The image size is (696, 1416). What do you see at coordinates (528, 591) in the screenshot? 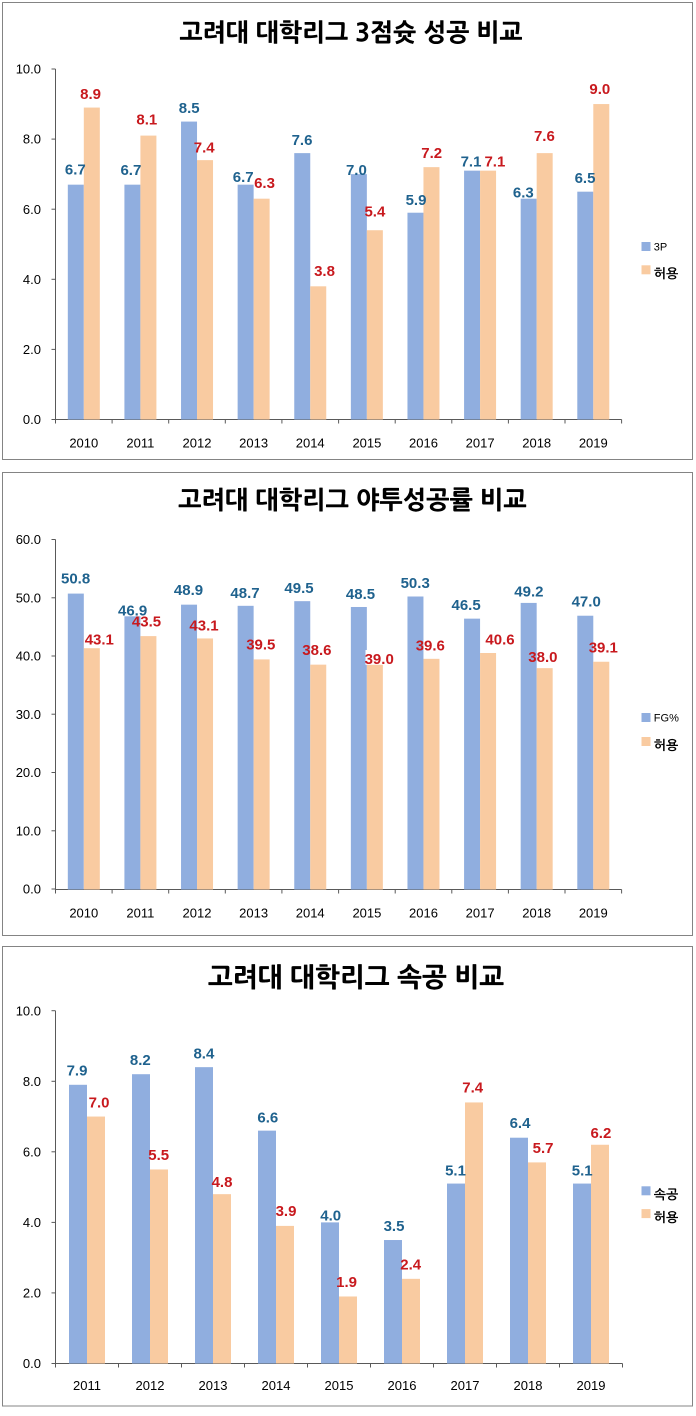
I see `svg-text: 49.2` at bounding box center [528, 591].